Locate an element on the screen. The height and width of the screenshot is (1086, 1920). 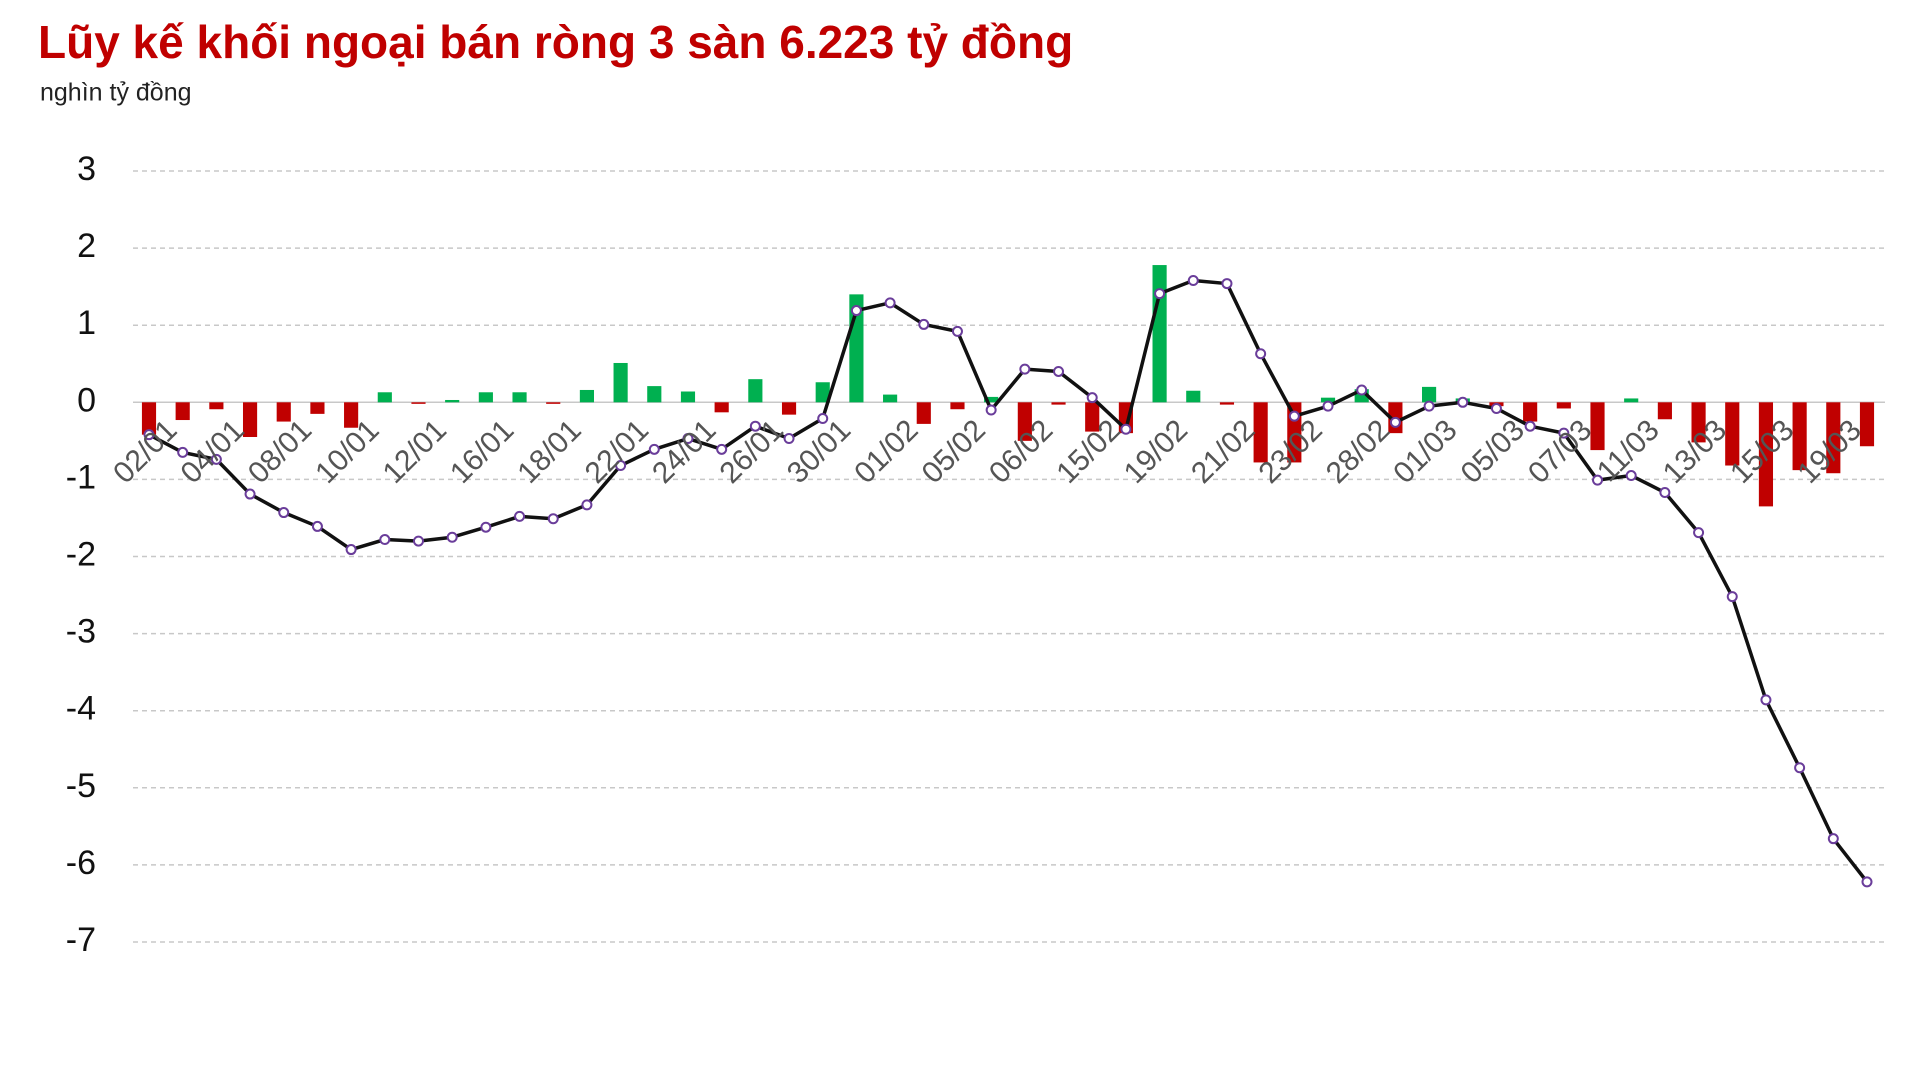
y-tick-label: 3 is located at coordinates (86, 169).